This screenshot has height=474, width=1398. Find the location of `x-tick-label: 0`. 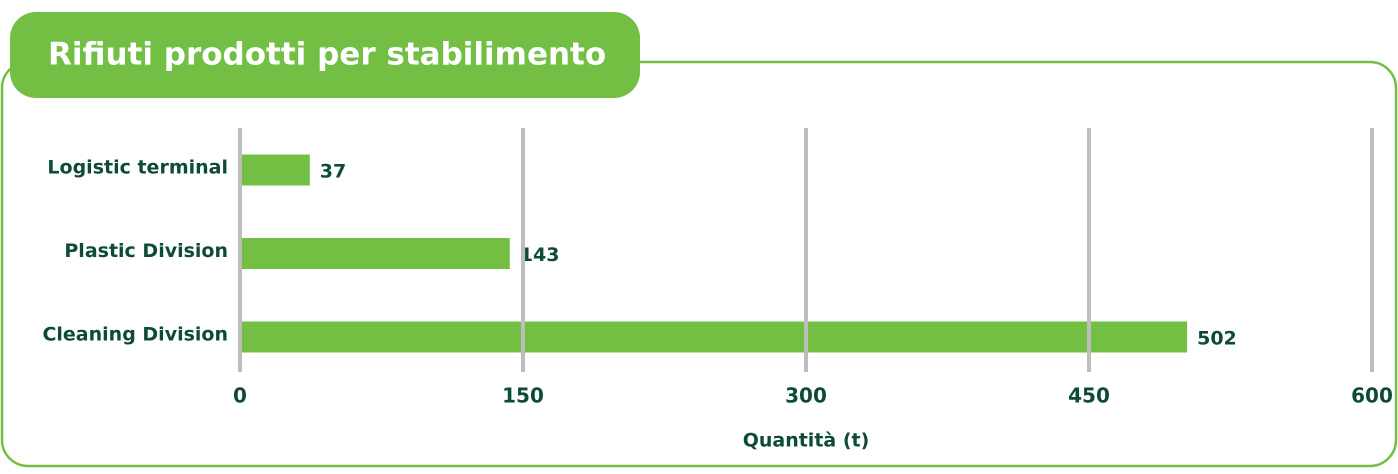

x-tick-label: 0 is located at coordinates (240, 396).